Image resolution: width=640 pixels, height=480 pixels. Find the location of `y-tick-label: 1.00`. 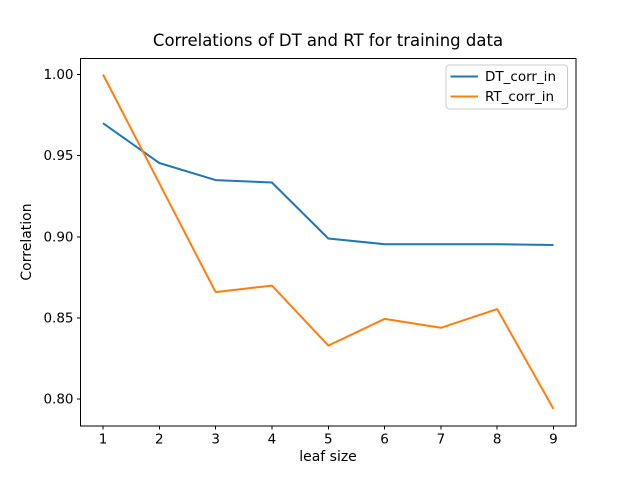

y-tick-label: 1.00 is located at coordinates (58, 75).